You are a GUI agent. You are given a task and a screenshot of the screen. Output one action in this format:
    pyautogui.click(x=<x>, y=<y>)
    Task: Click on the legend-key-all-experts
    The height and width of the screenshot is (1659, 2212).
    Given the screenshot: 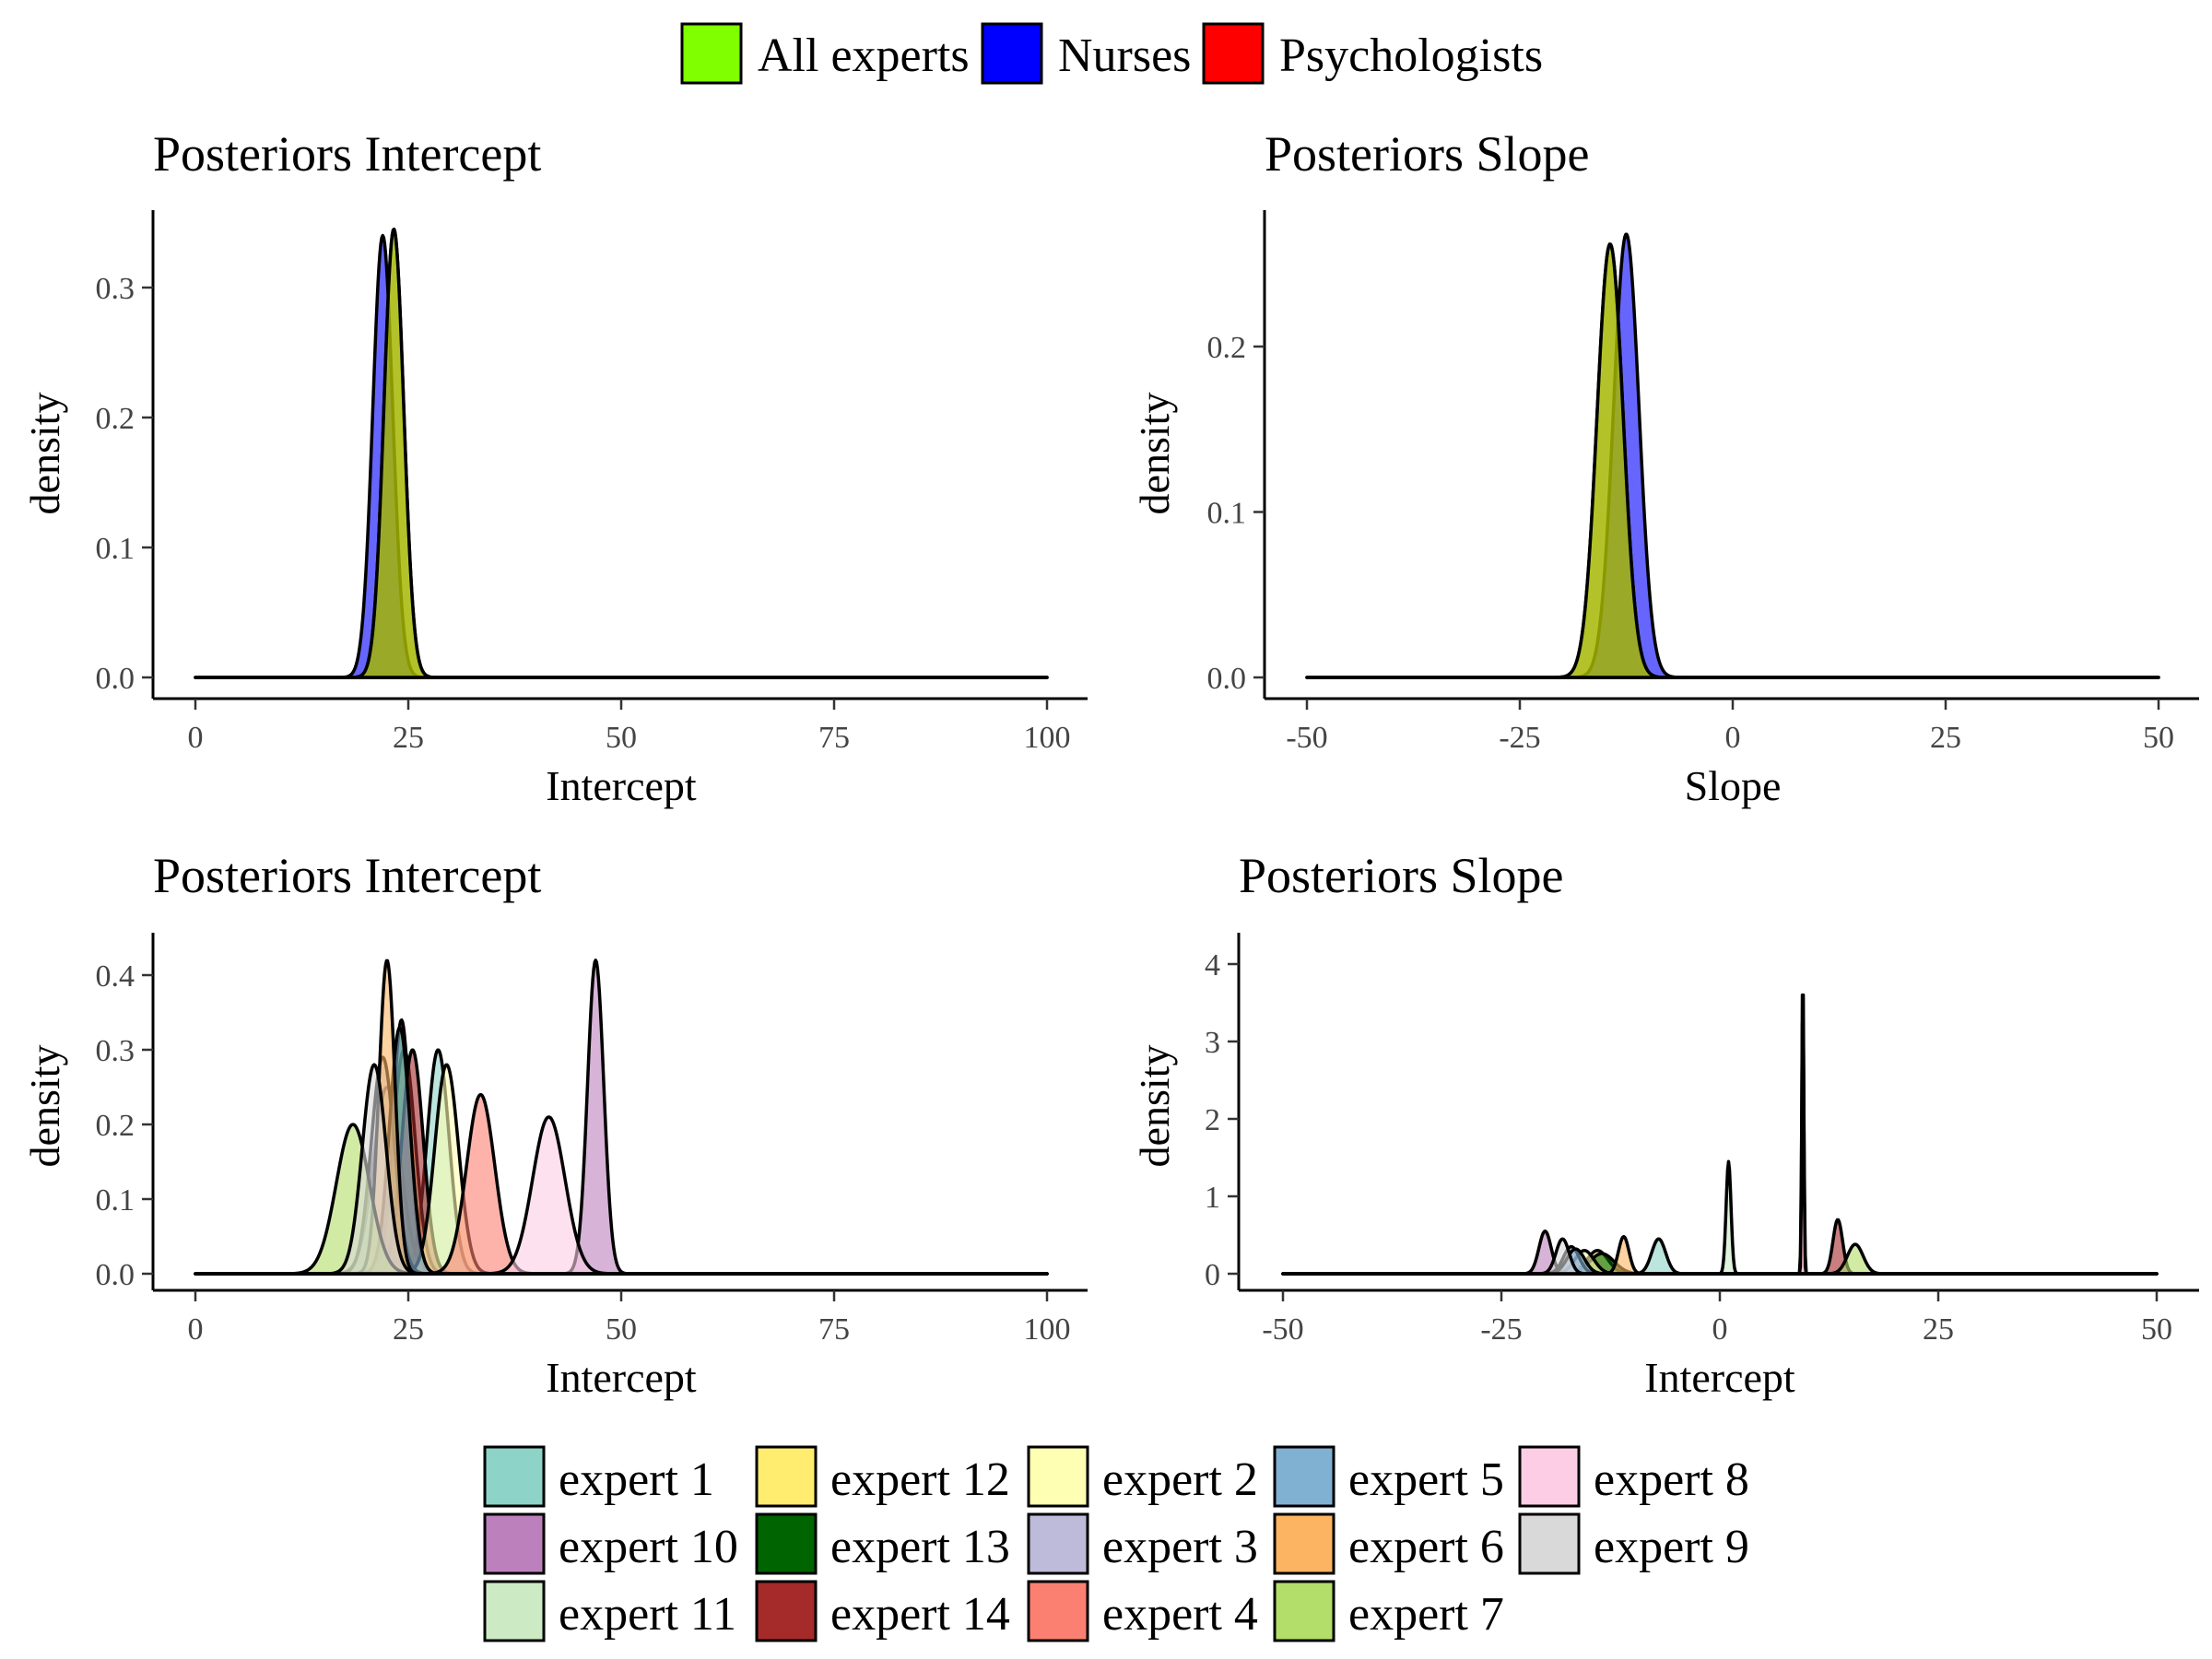 What is the action you would take?
    pyautogui.click(x=711, y=53)
    